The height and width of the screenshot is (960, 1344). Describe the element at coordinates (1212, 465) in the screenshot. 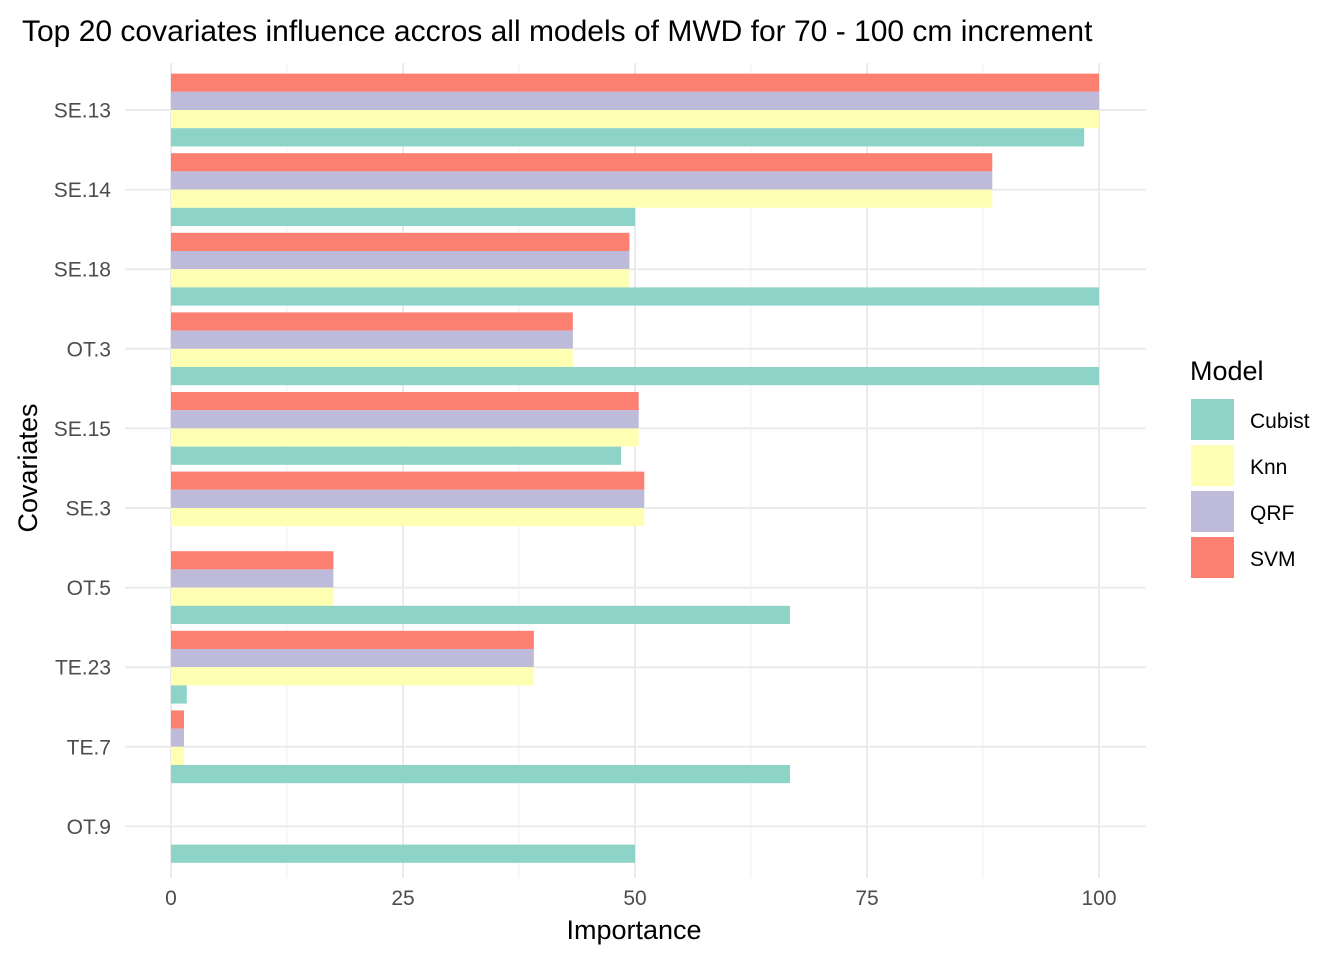

I see `legend-key-knn` at that location.